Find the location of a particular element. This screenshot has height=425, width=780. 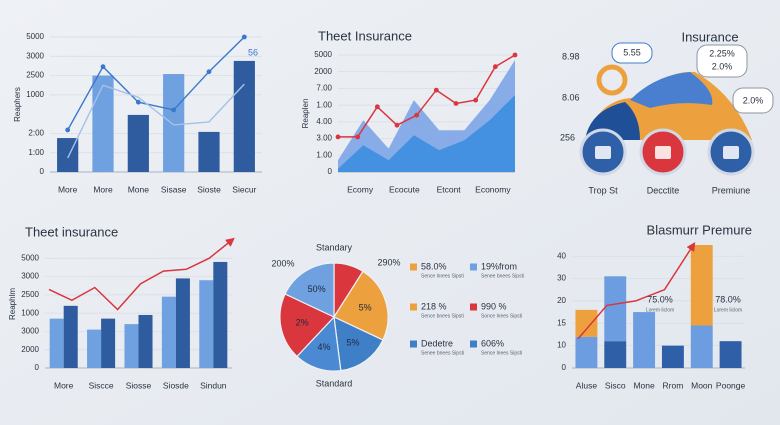

slice-label: 50% is located at coordinates (317, 289).